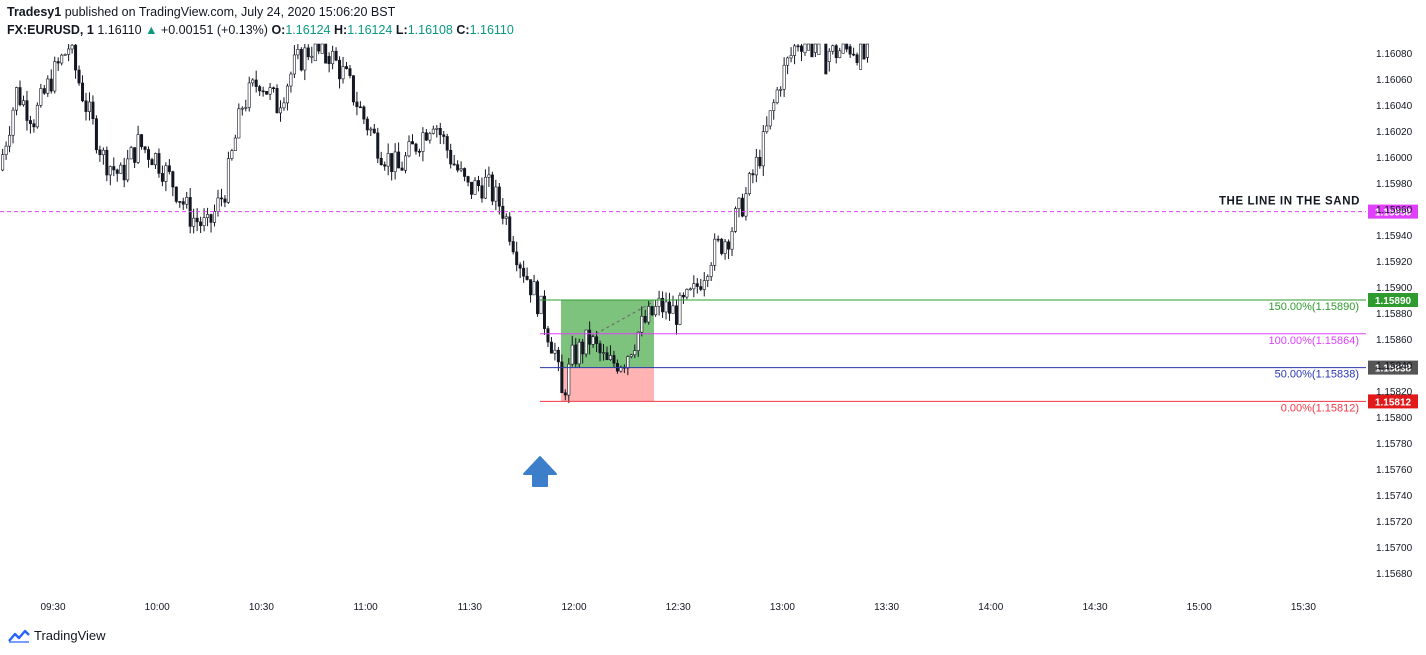  I want to click on up-arrow-shape, so click(540, 471).